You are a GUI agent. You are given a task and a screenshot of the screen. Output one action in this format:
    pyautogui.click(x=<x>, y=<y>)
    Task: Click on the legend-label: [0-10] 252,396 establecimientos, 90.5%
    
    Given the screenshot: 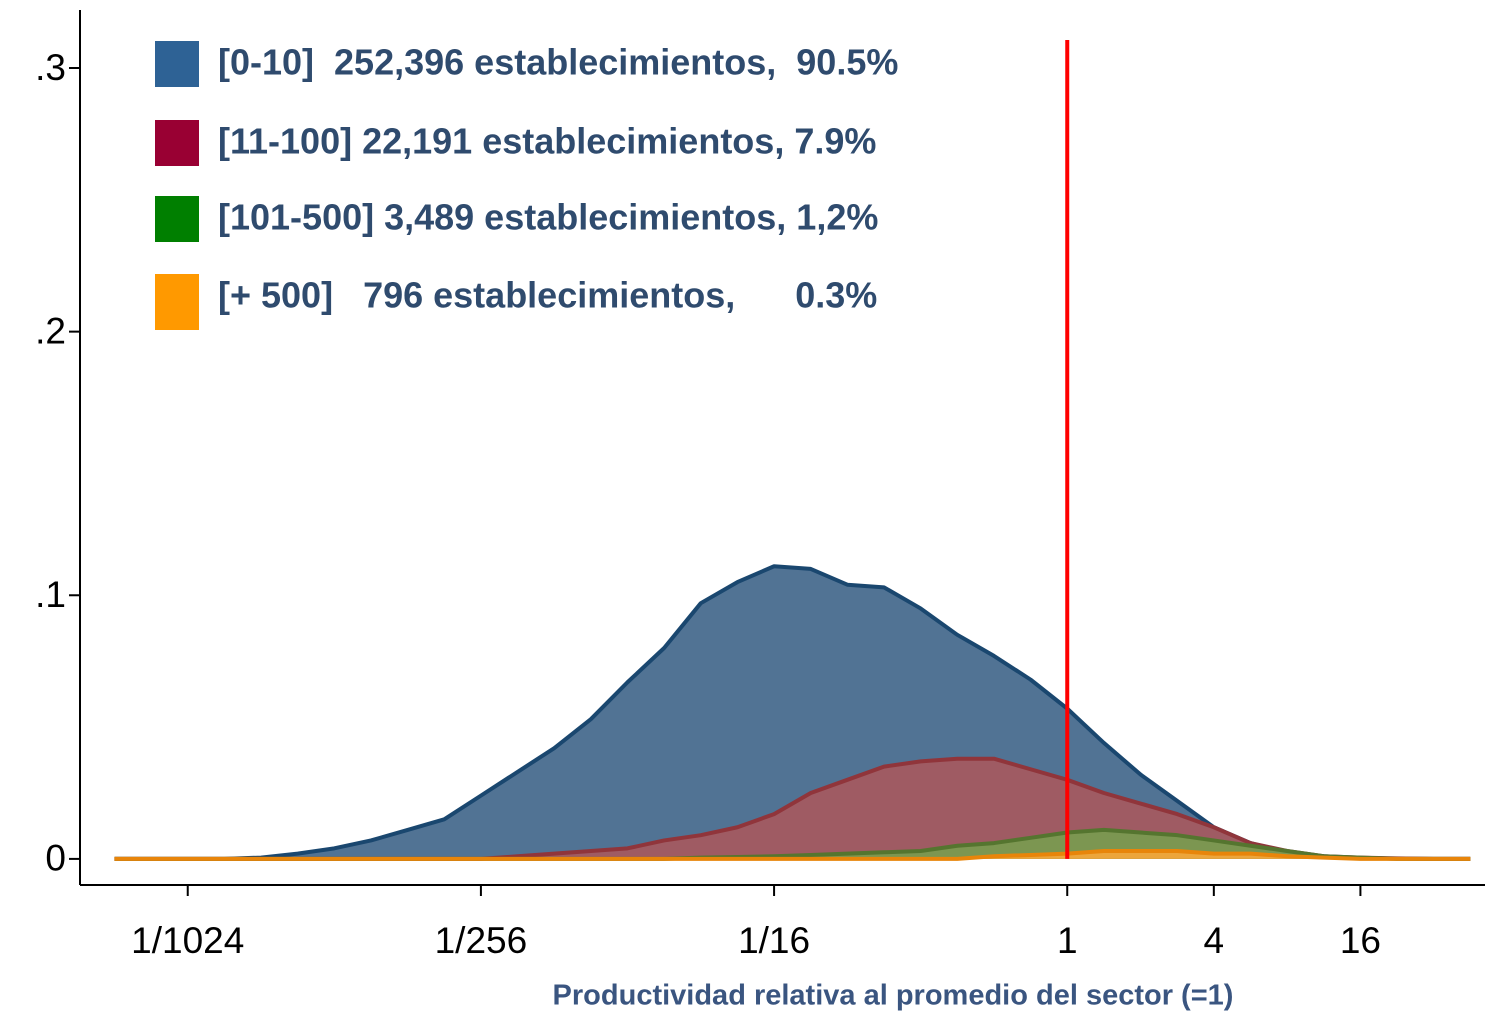 What is the action you would take?
    pyautogui.click(x=558, y=62)
    